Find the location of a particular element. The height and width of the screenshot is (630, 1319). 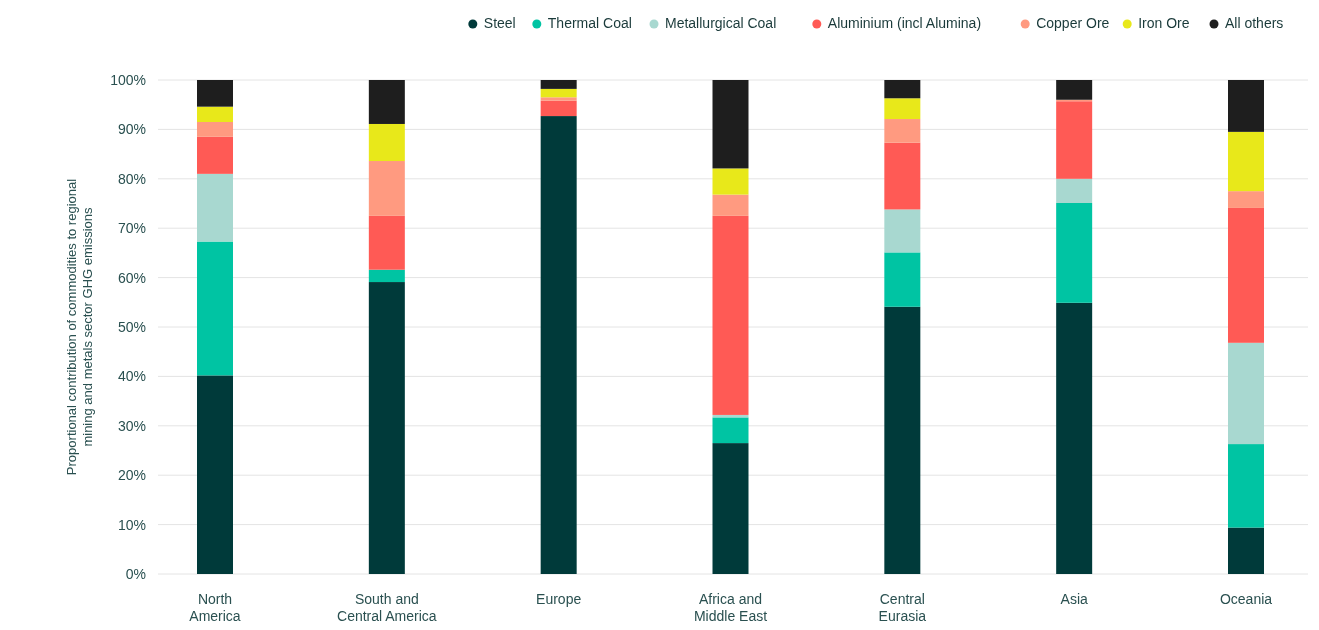

legend-label: Aluminium (incl Alumina) is located at coordinates (904, 23).